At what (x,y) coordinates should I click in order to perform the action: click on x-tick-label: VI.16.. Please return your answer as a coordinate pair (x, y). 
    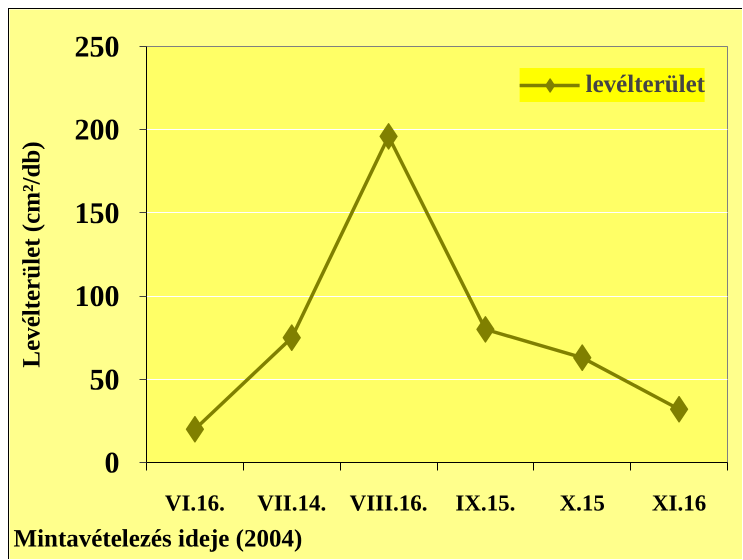
    Looking at the image, I should click on (194, 503).